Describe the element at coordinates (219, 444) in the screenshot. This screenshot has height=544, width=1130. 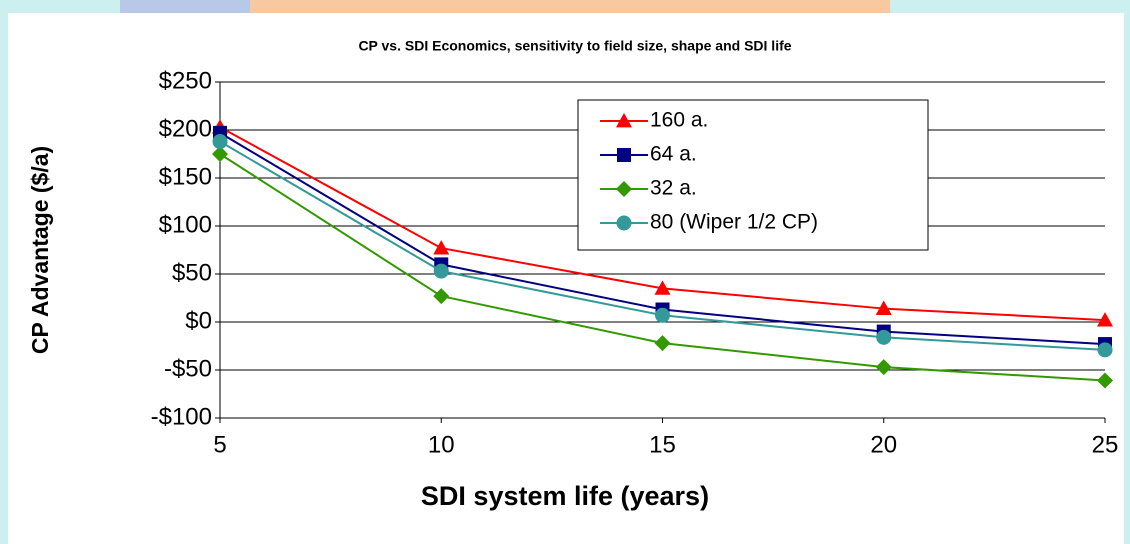
I see `x-tick-label: 5` at that location.